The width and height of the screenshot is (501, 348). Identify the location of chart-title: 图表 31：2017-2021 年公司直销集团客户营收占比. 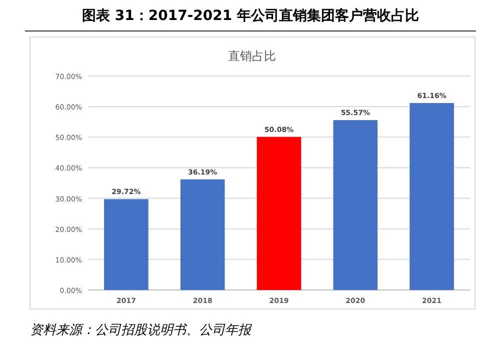
(250, 15).